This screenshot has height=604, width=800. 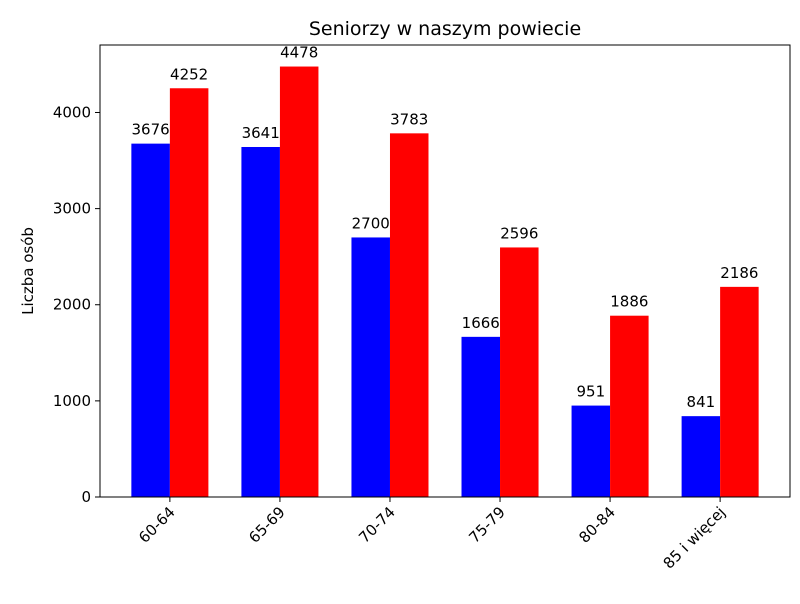 I want to click on y-tick-label: 0, so click(x=86, y=497).